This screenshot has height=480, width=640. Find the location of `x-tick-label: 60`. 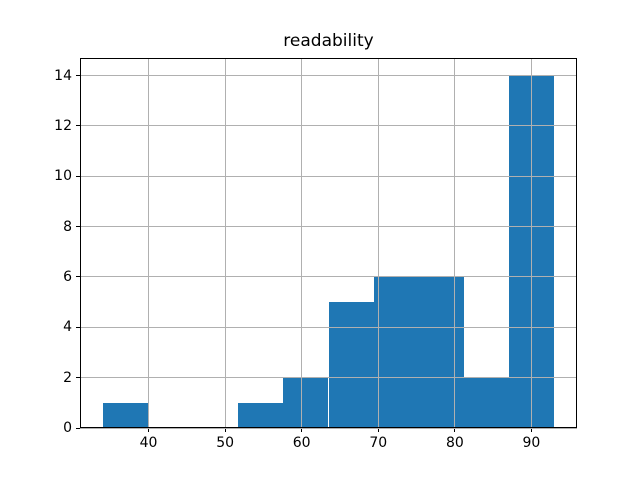

x-tick-label: 60 is located at coordinates (301, 443).